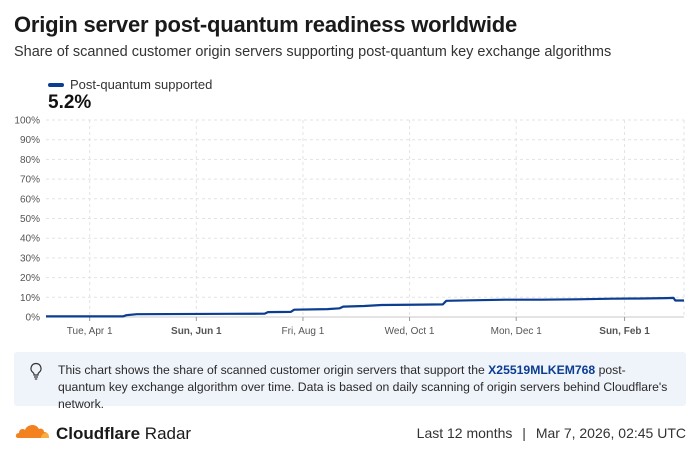  I want to click on brand-name: Cloudflare, so click(98, 433).